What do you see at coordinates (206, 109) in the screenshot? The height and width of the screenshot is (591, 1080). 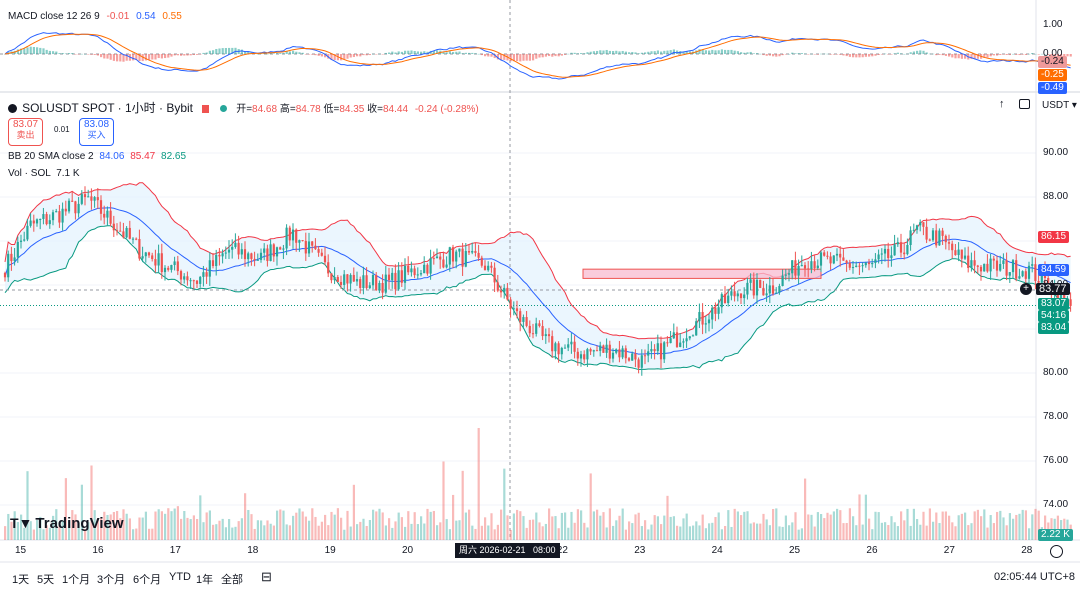 I see `flag-icon` at bounding box center [206, 109].